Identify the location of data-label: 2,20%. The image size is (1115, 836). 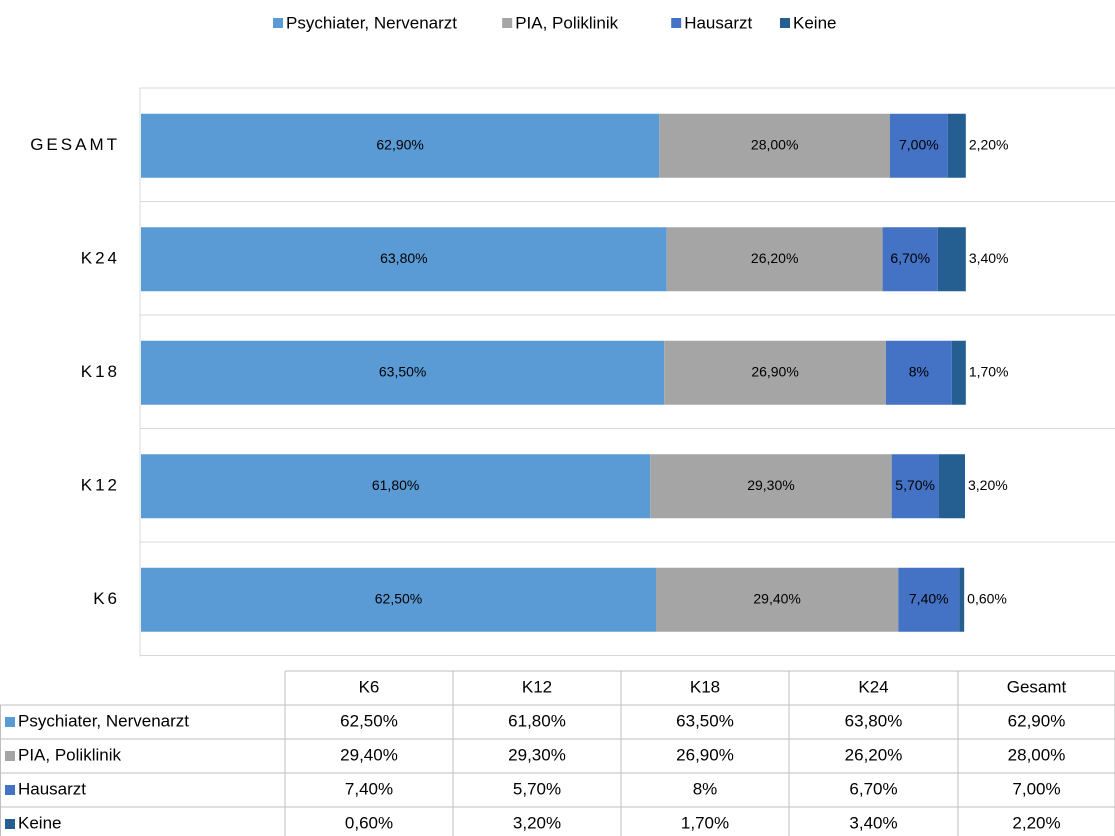
(989, 144).